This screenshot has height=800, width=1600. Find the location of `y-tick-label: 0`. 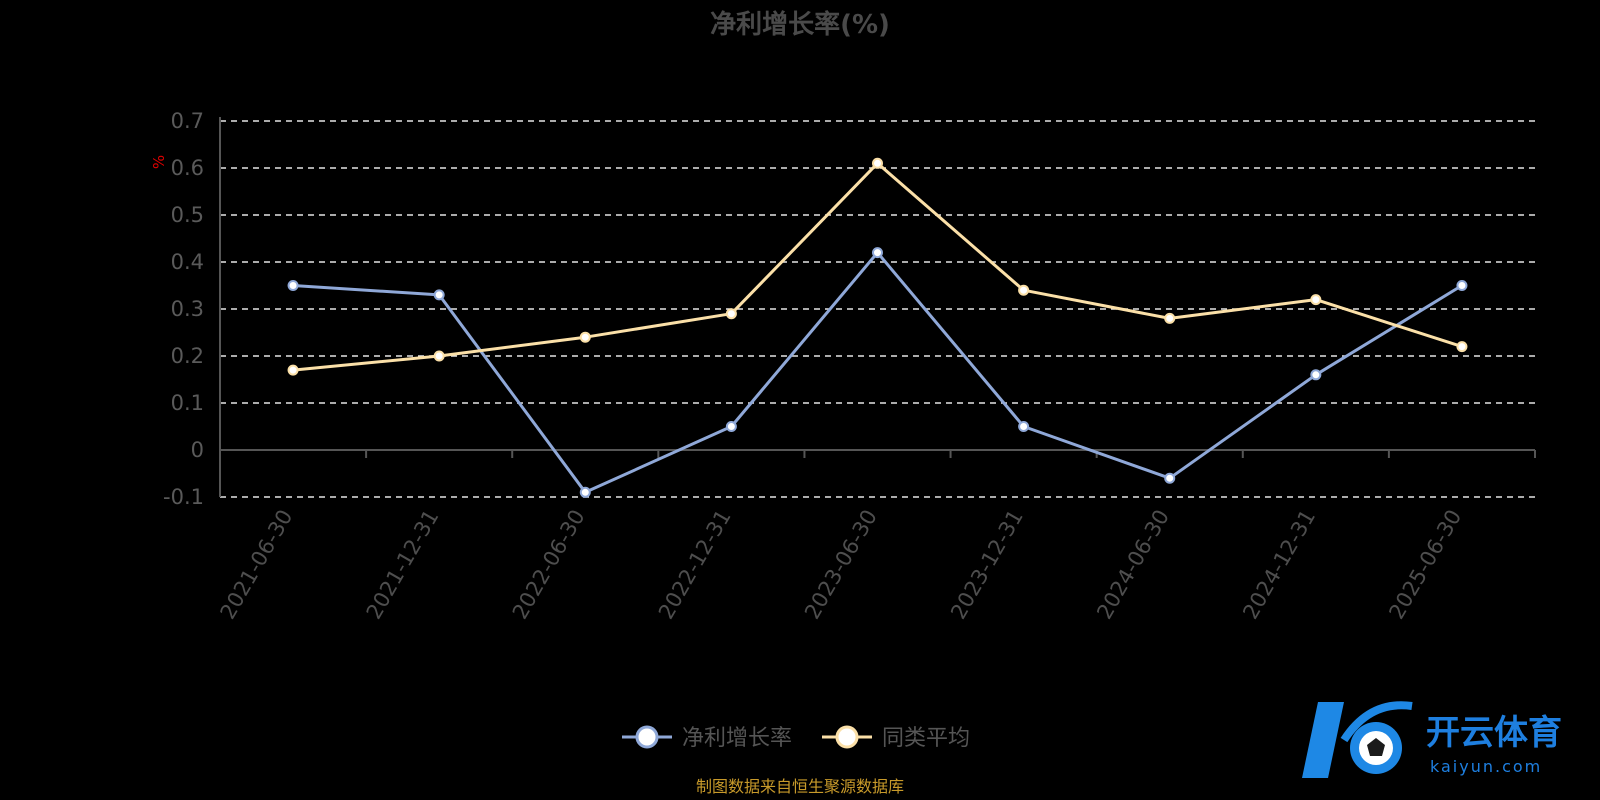

y-tick-label: 0 is located at coordinates (197, 450).